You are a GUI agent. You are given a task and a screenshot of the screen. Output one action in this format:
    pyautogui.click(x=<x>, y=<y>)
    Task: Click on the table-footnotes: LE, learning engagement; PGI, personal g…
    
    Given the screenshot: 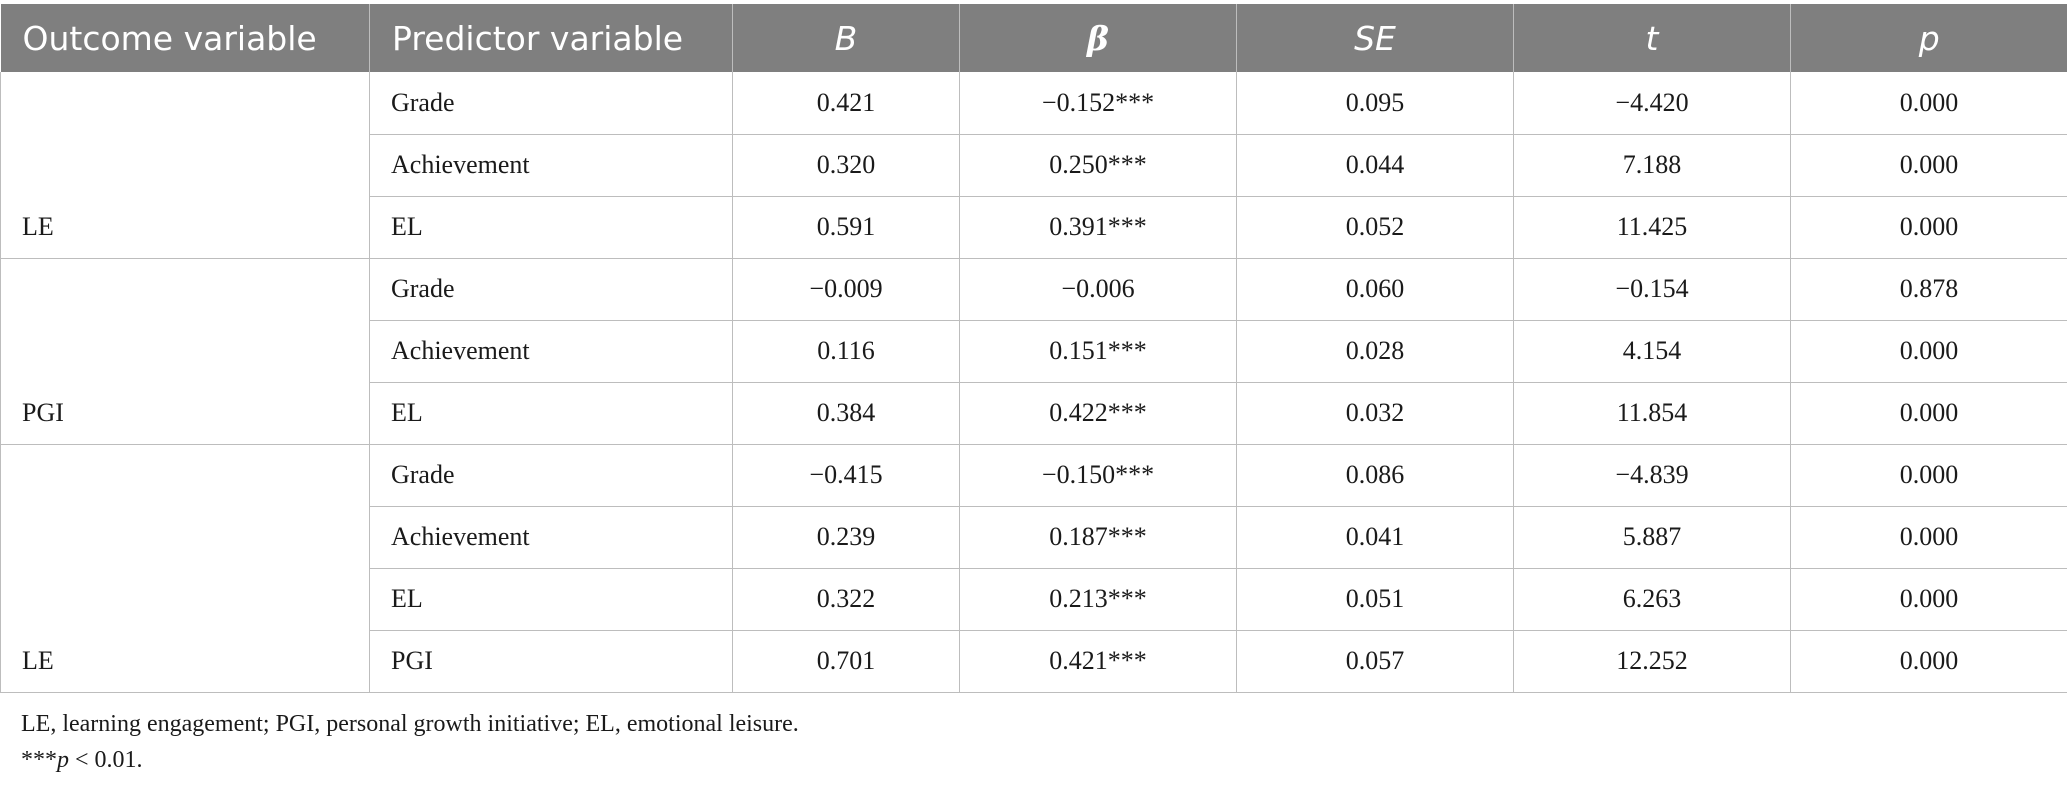 What is the action you would take?
    pyautogui.click(x=410, y=742)
    